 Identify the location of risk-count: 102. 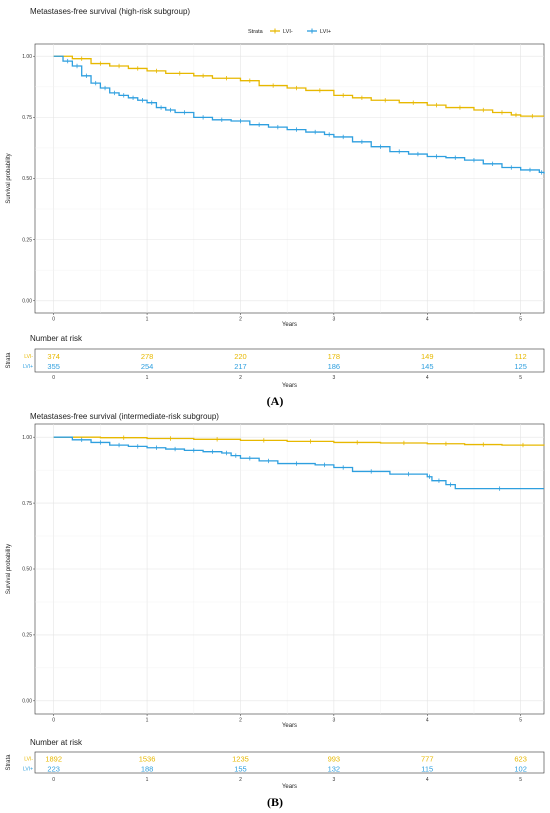
(520, 769).